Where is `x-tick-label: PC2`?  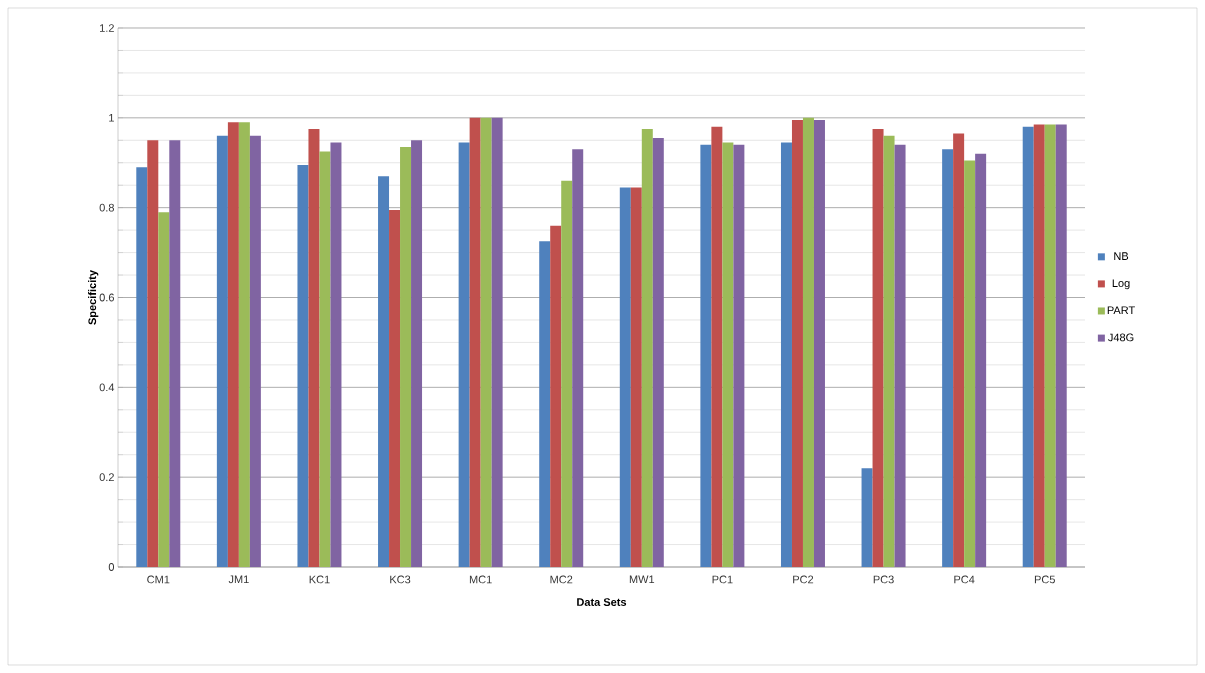
x-tick-label: PC2 is located at coordinates (803, 579).